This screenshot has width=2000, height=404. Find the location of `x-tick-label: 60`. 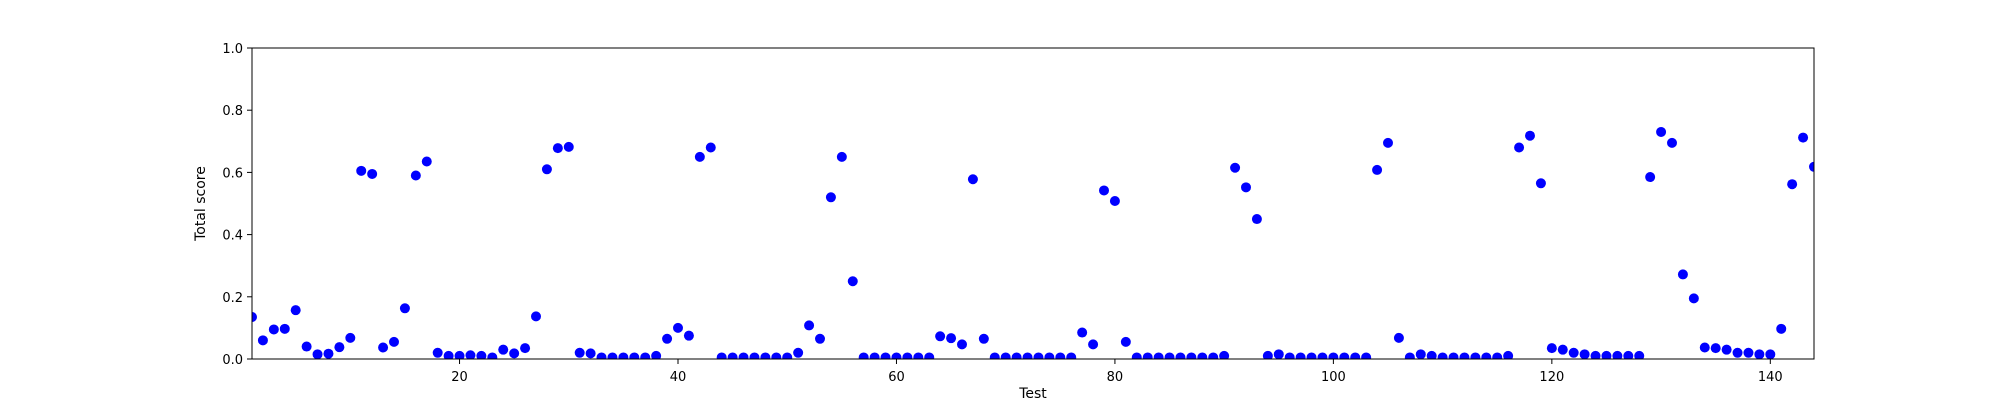

x-tick-label: 60 is located at coordinates (896, 377).